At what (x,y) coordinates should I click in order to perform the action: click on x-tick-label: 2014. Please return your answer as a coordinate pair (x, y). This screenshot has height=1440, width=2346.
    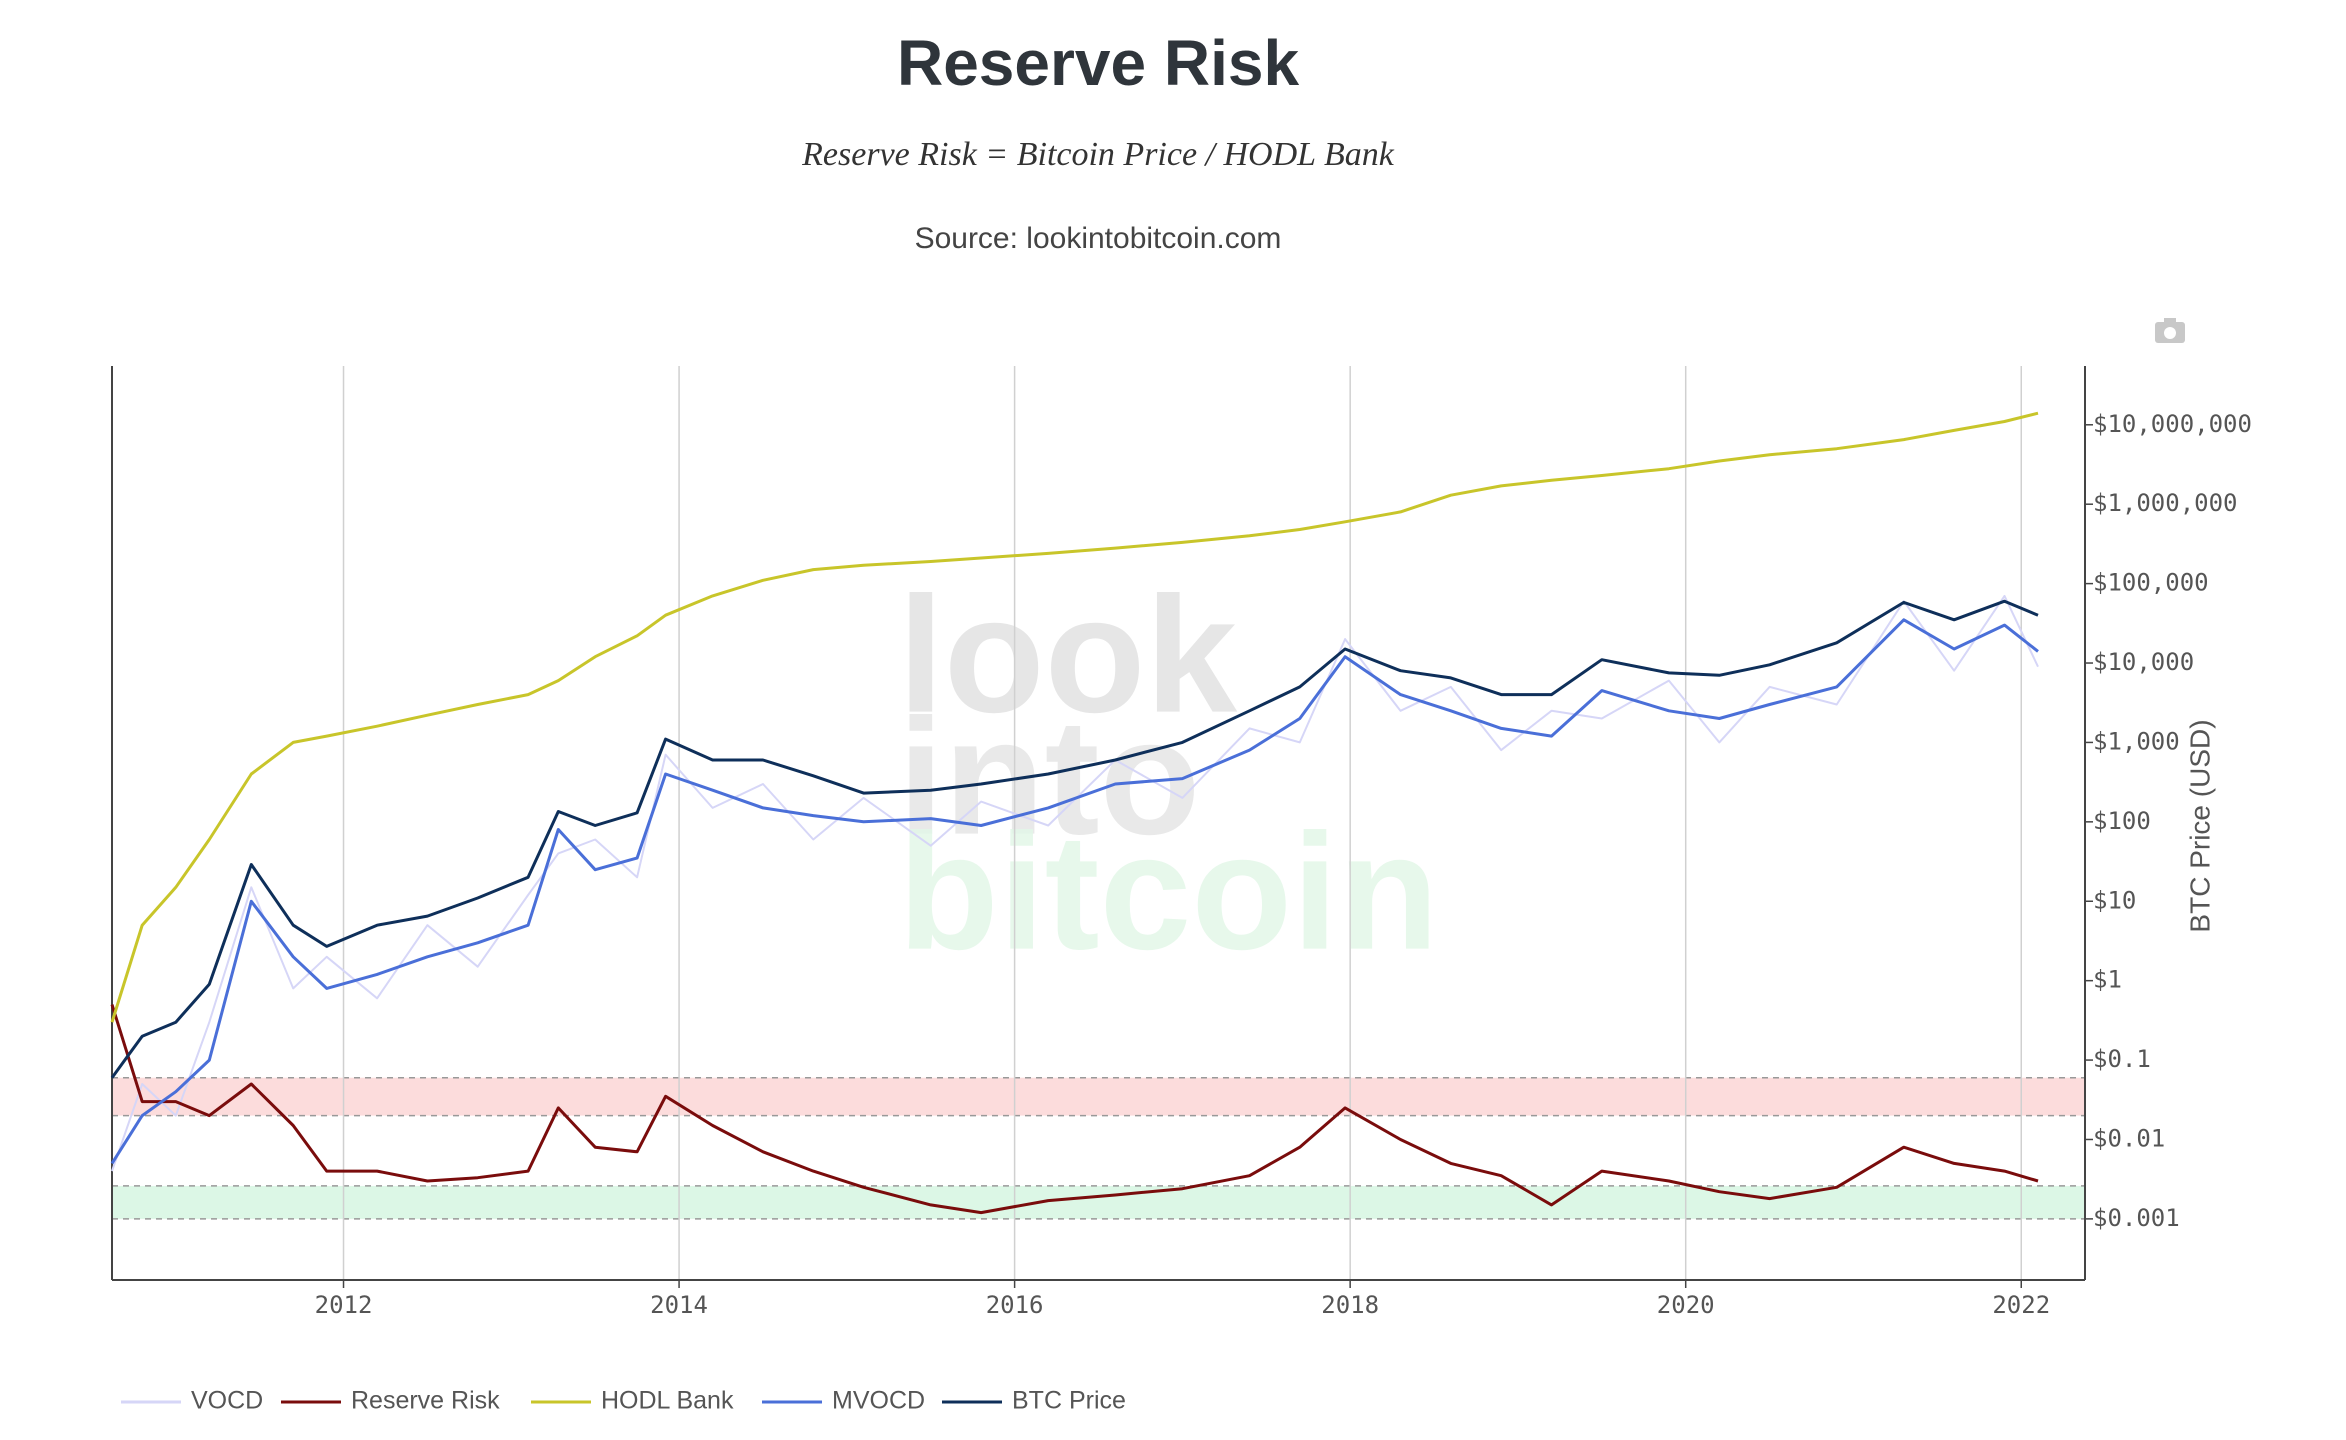
    Looking at the image, I should click on (679, 1305).